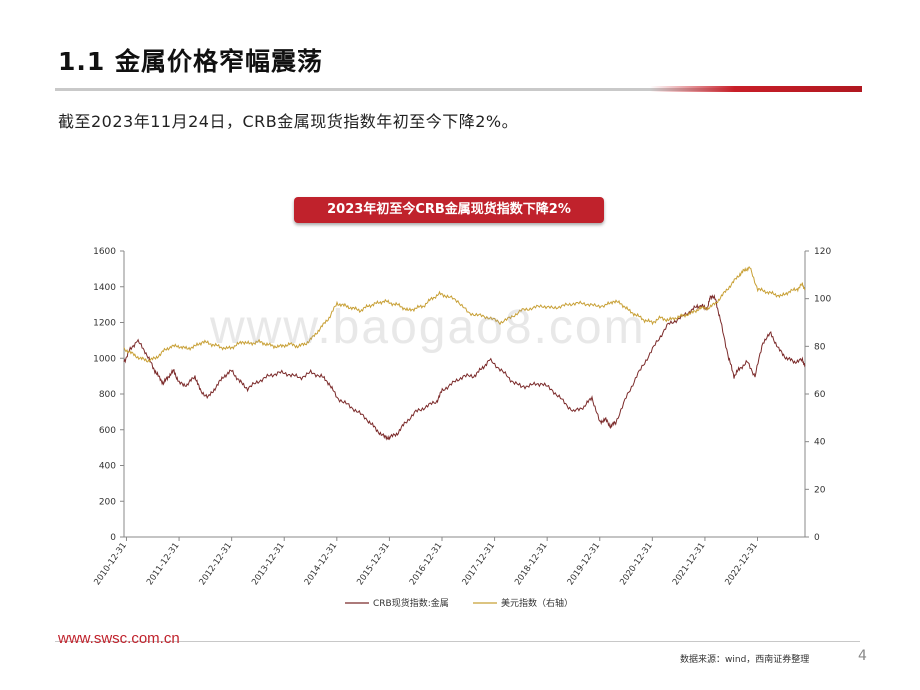 This screenshot has height=690, width=920. I want to click on left-axis-tick-label: 1200, so click(104, 324).